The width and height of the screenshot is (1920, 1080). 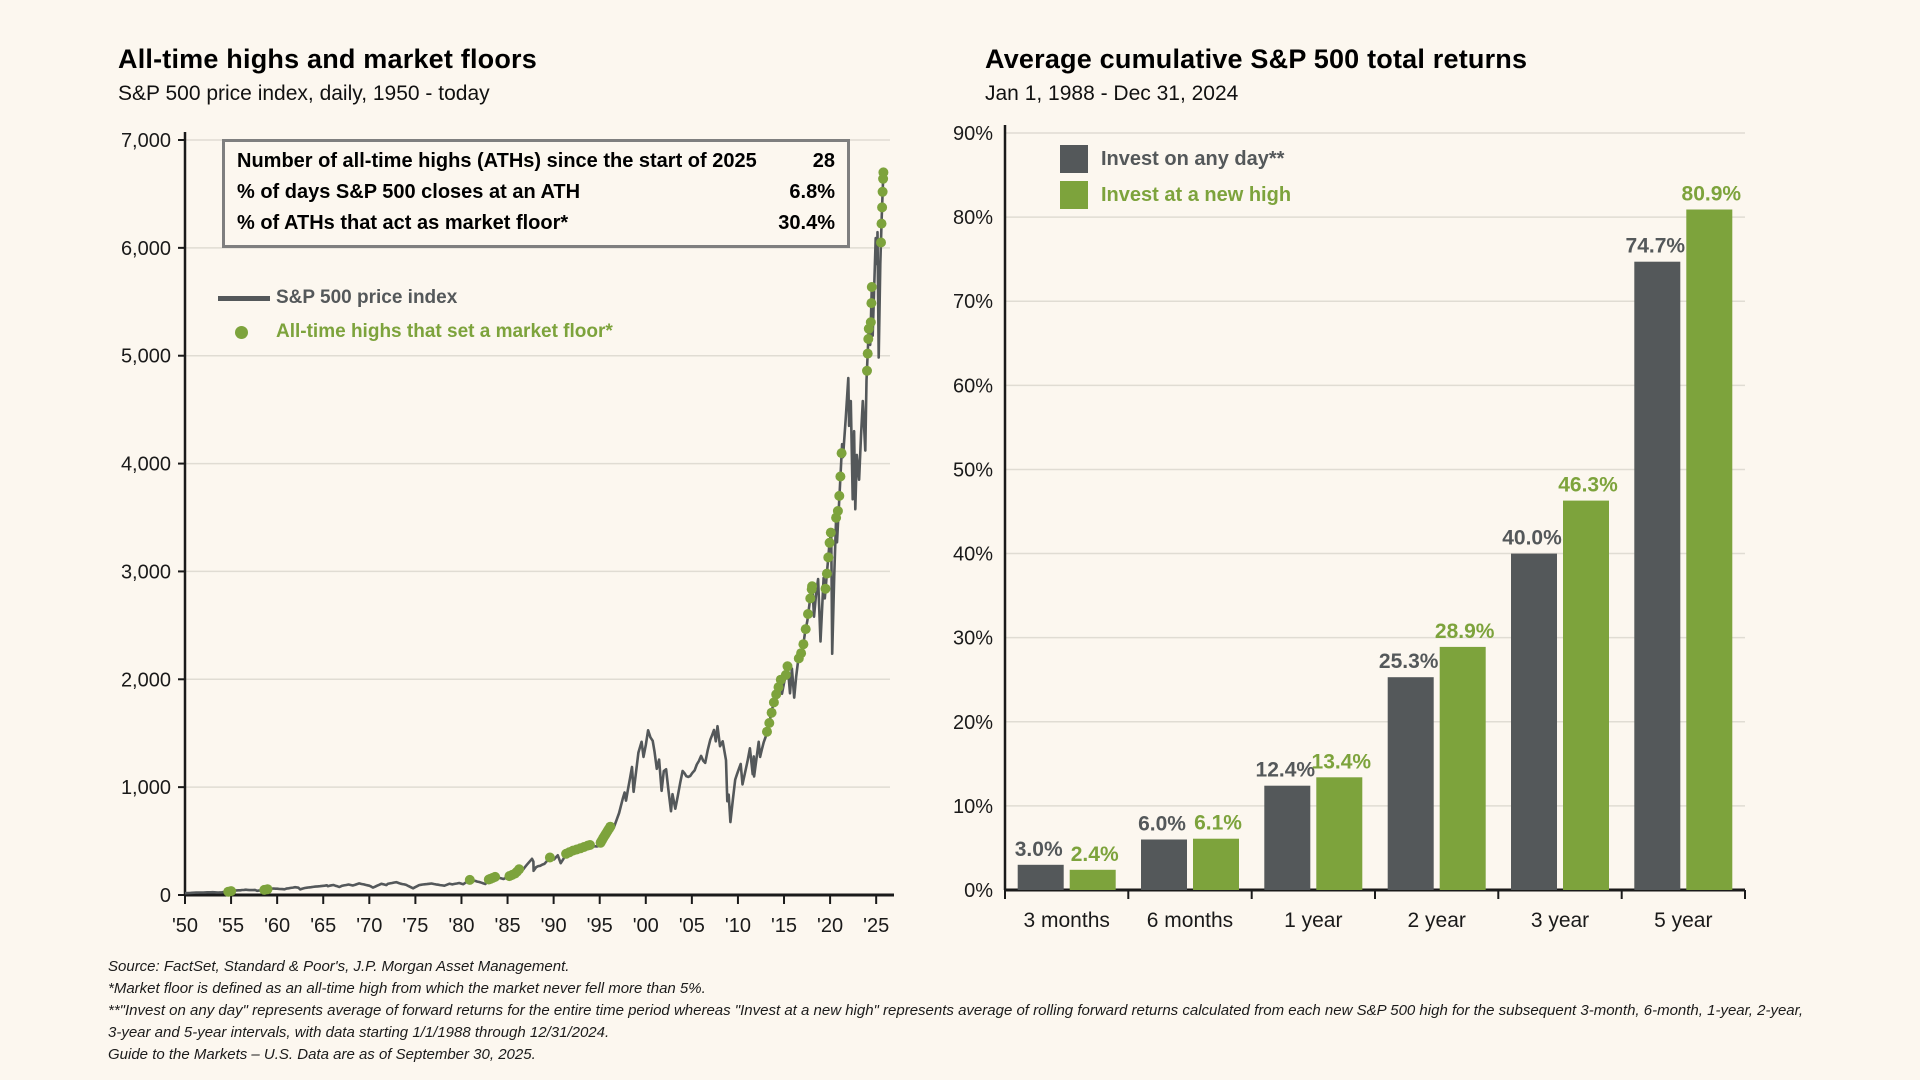 What do you see at coordinates (973, 386) in the screenshot?
I see `right-y-tick-label: 60%` at bounding box center [973, 386].